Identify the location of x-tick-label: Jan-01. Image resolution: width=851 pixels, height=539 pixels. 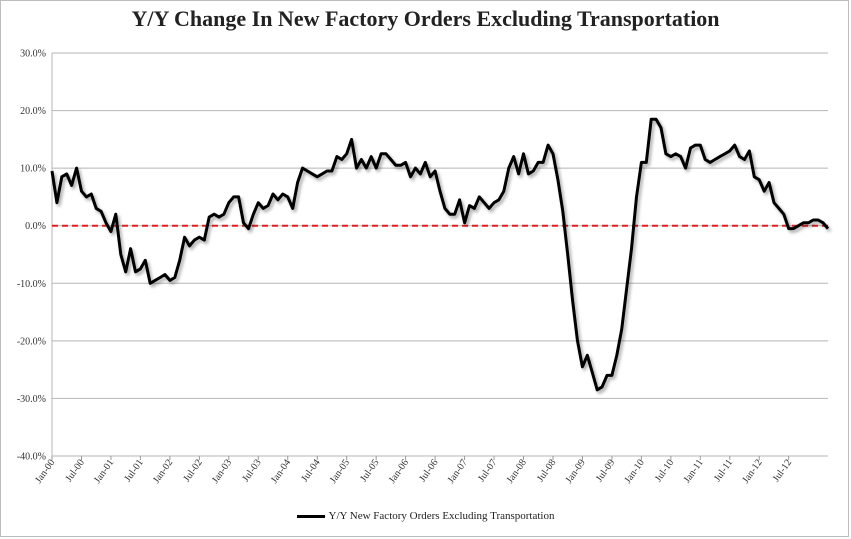
(104, 471).